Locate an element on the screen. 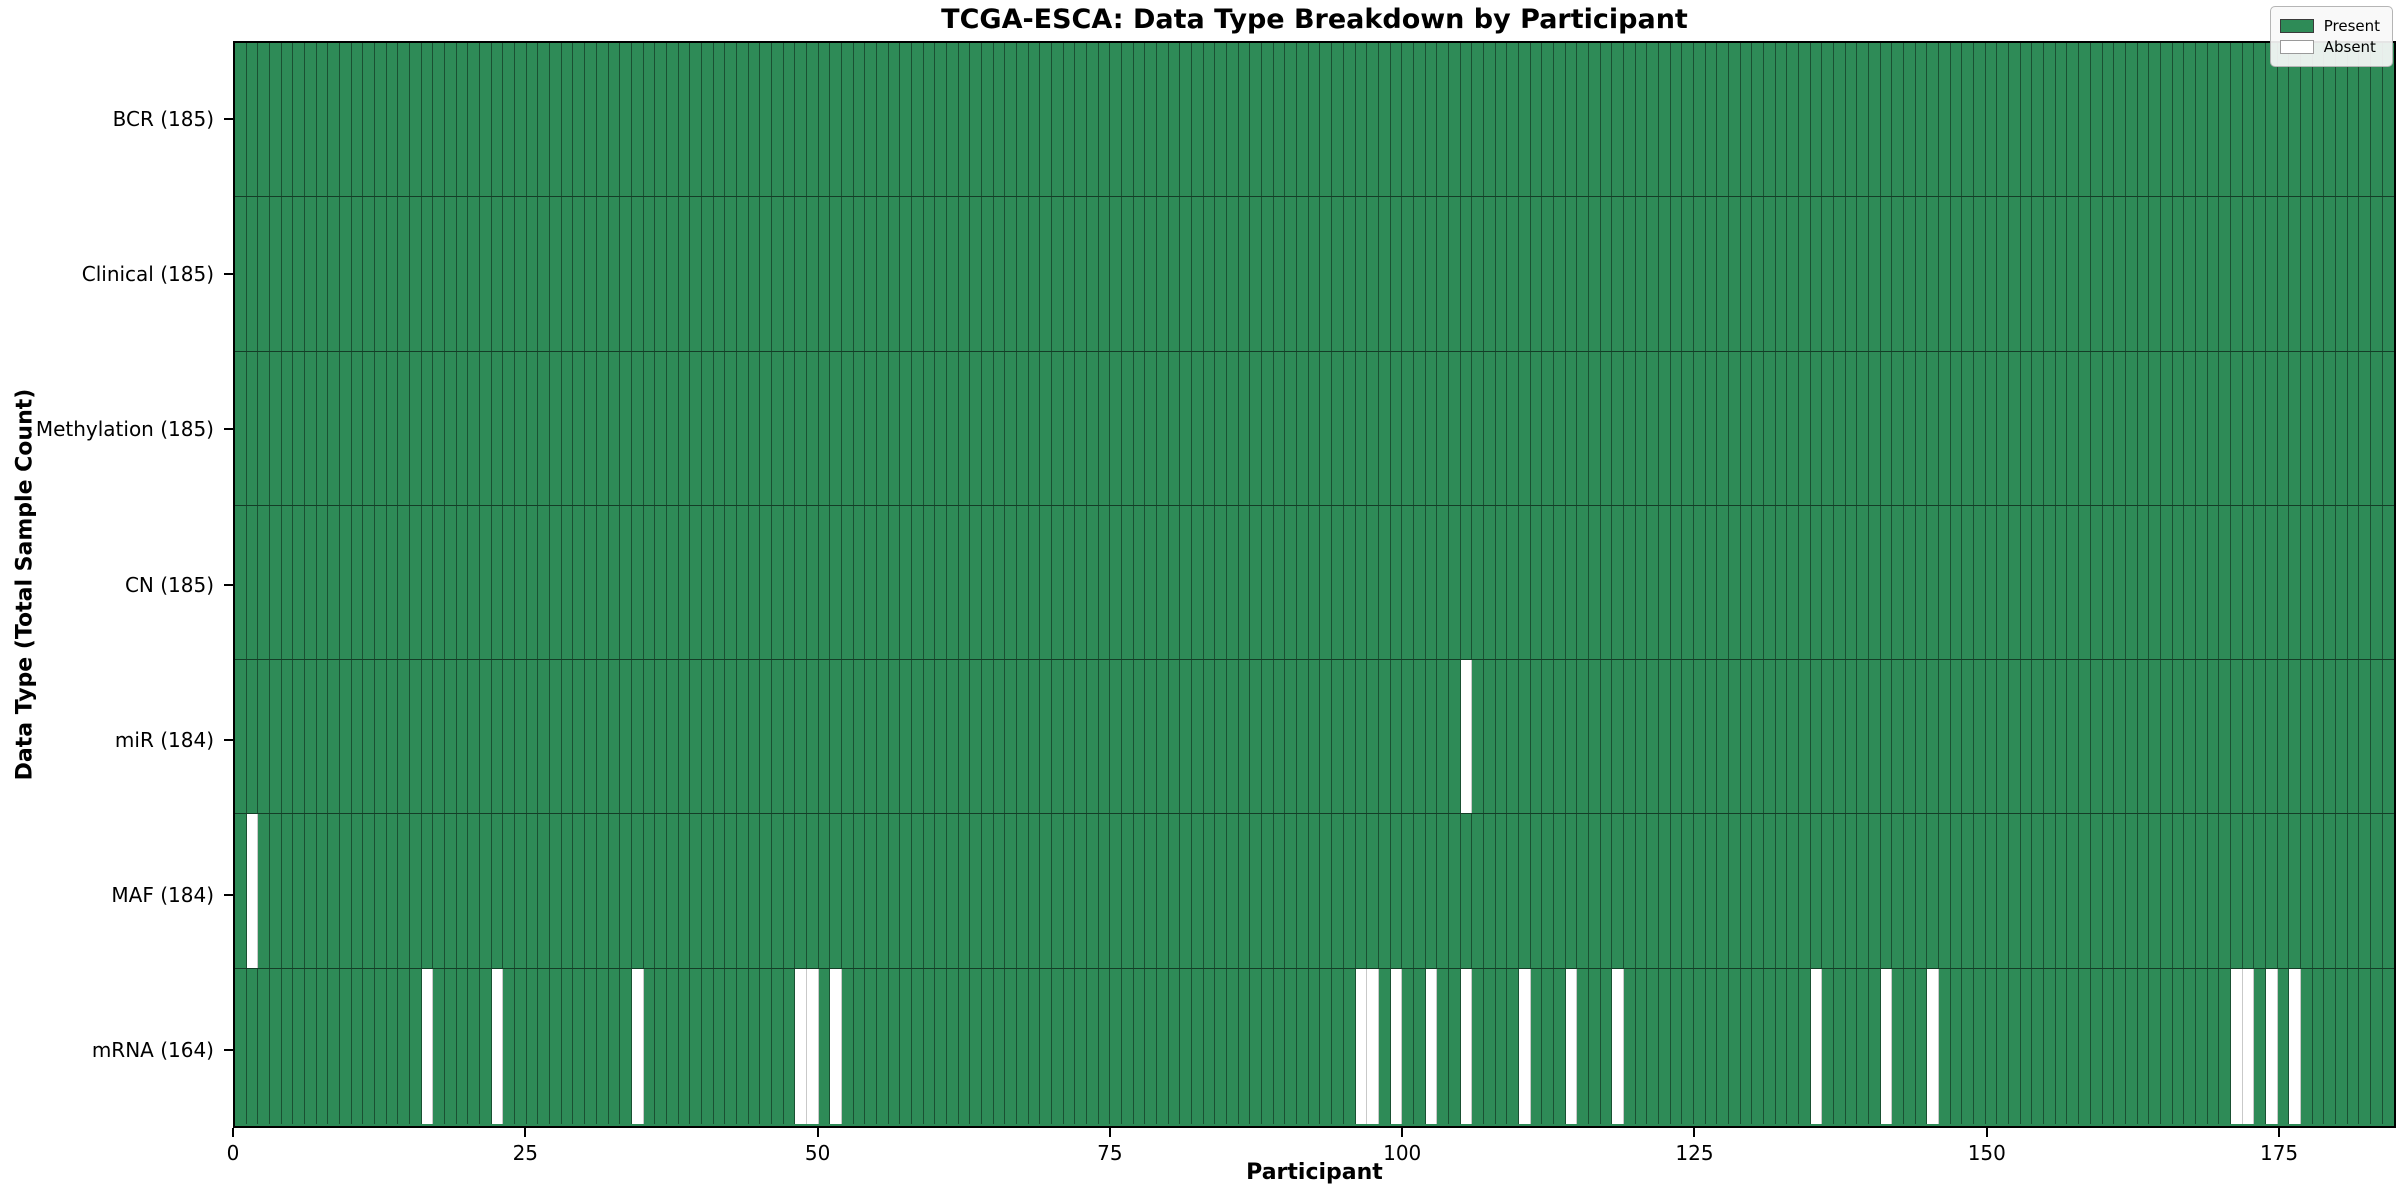  cell-Methylation-p44-present is located at coordinates (754, 428).